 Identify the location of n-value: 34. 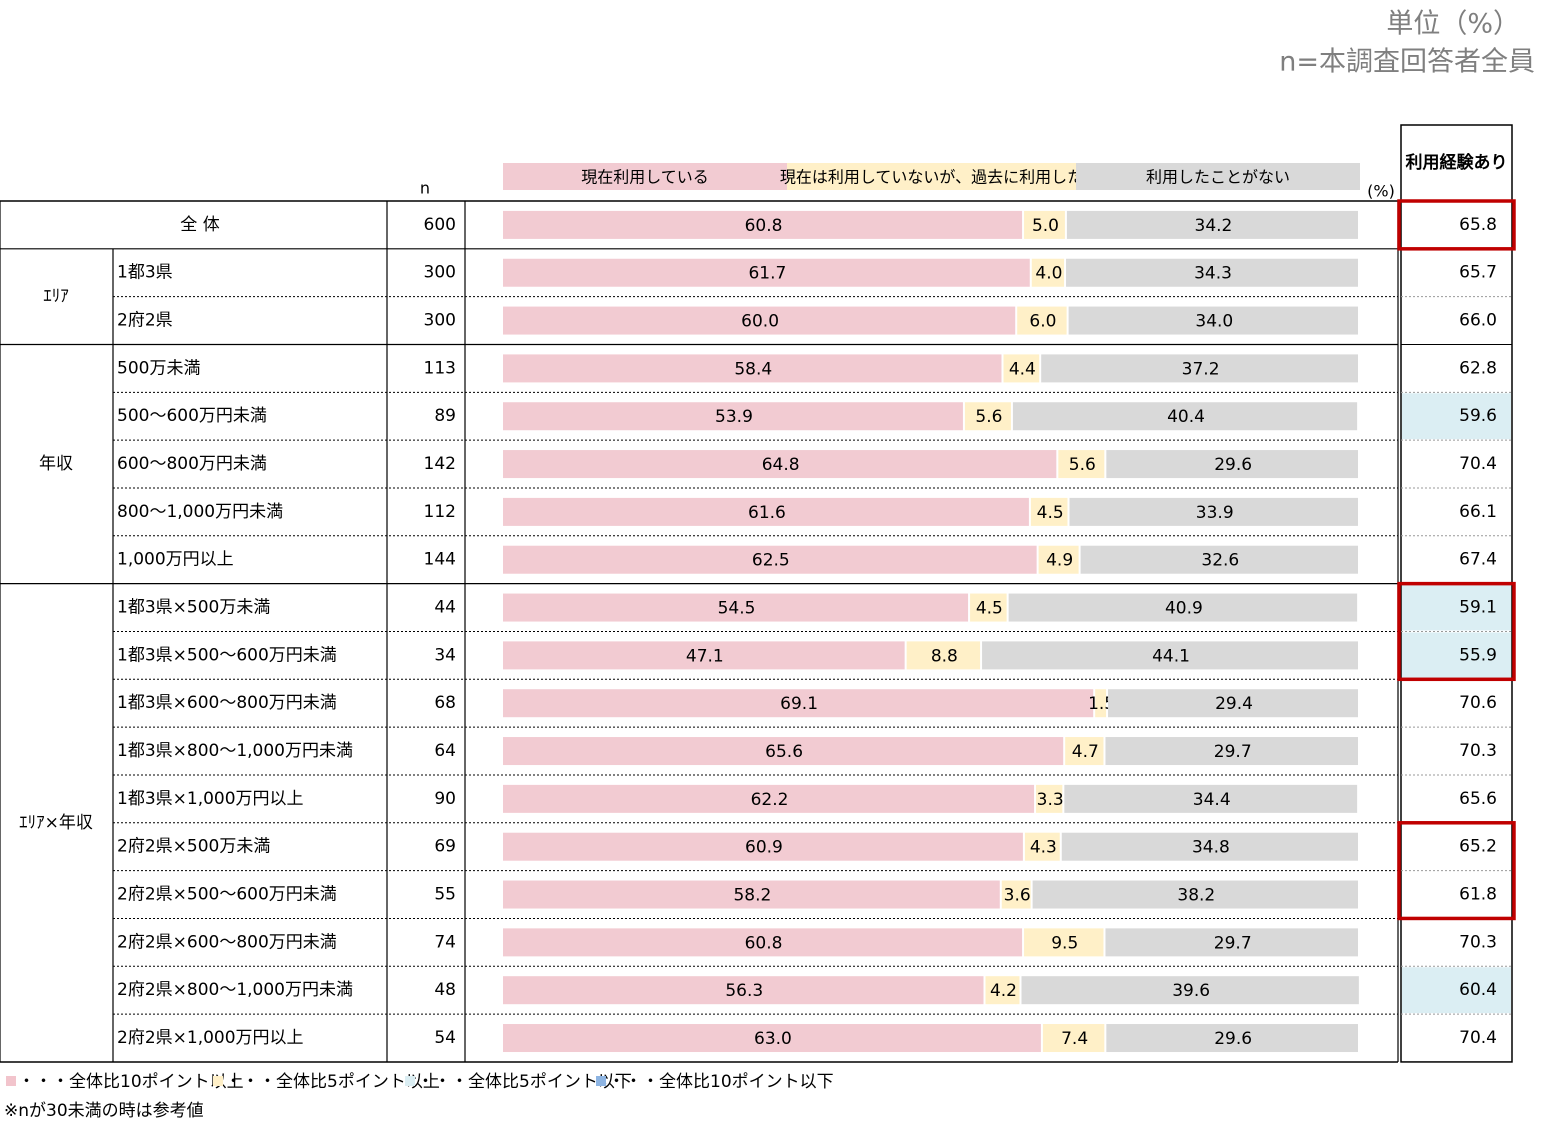
(445, 655).